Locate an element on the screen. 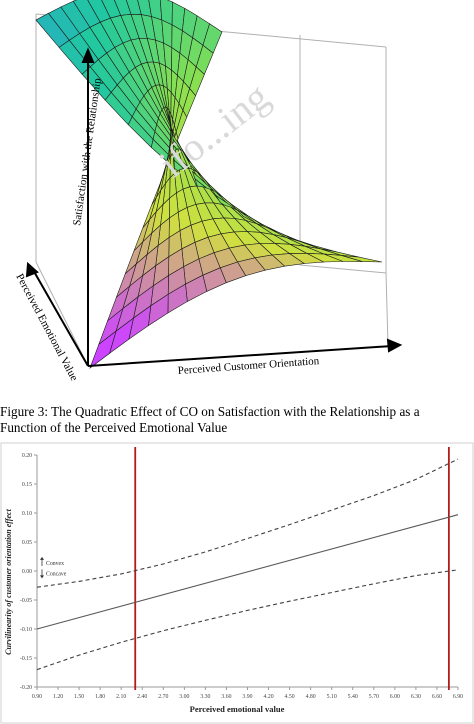  x-tick-label: 1.80 is located at coordinates (100, 697).